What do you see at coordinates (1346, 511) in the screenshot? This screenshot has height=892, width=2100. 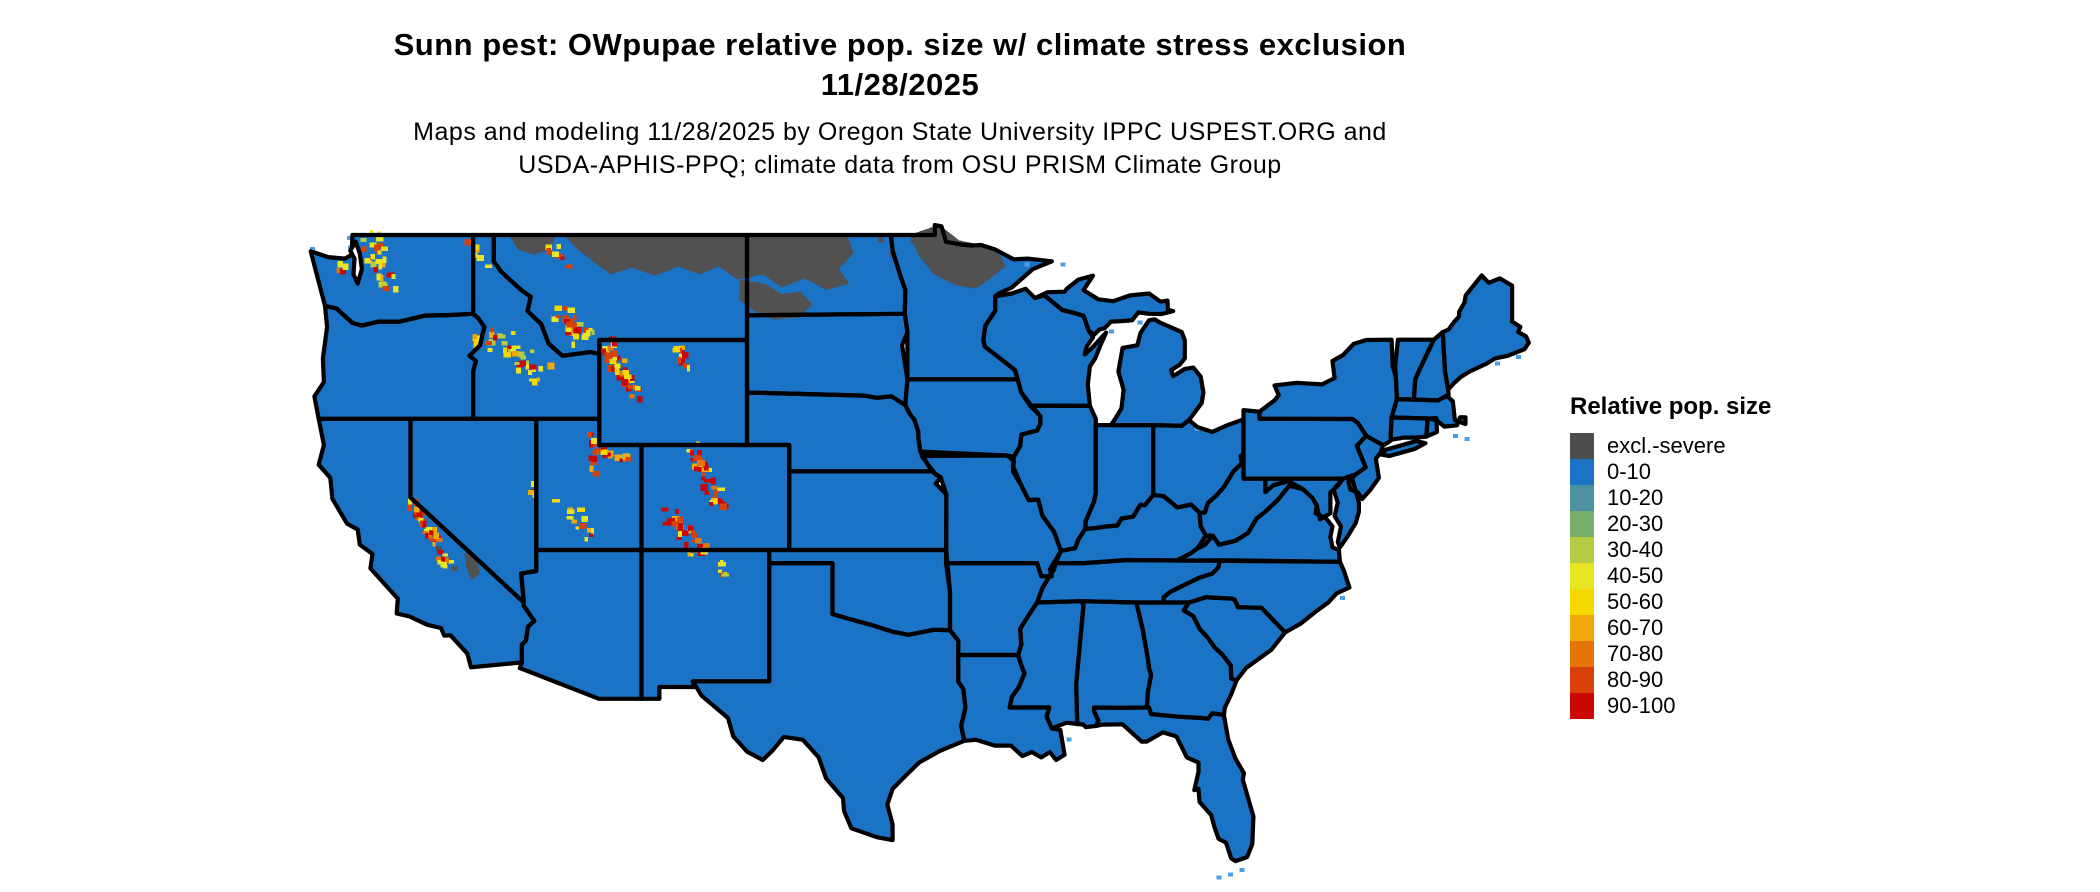 I see `state-border-DMV` at bounding box center [1346, 511].